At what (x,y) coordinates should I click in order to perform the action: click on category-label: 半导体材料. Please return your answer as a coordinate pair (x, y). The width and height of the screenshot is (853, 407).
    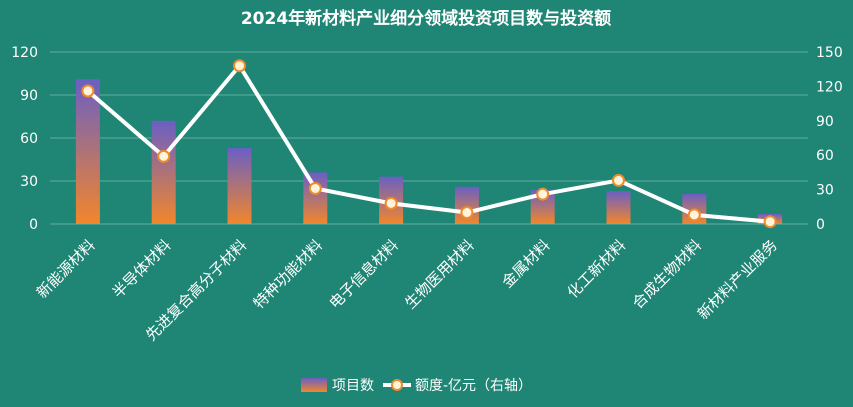
    Looking at the image, I should click on (142, 269).